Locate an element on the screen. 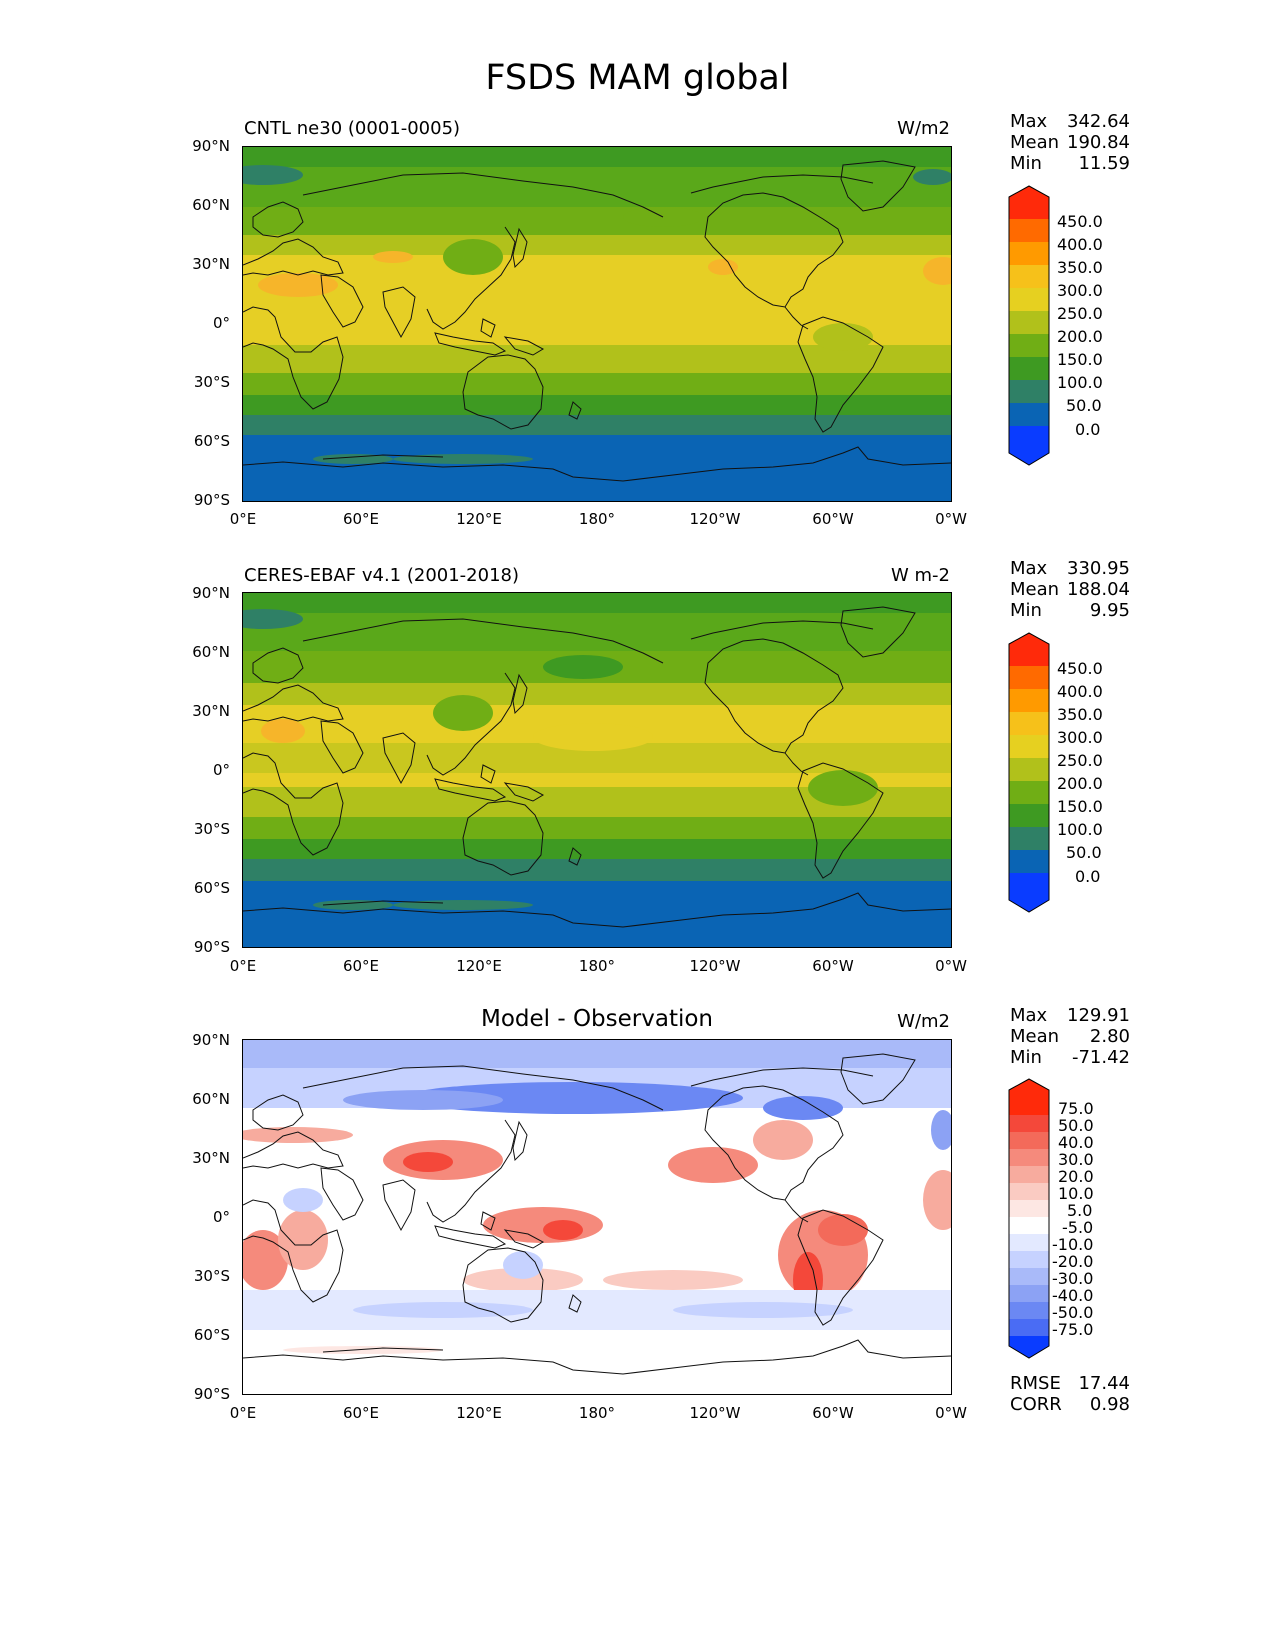 This screenshot has height=1650, width=1275. panel3-ytick-60n: 60°N is located at coordinates (211, 1099).